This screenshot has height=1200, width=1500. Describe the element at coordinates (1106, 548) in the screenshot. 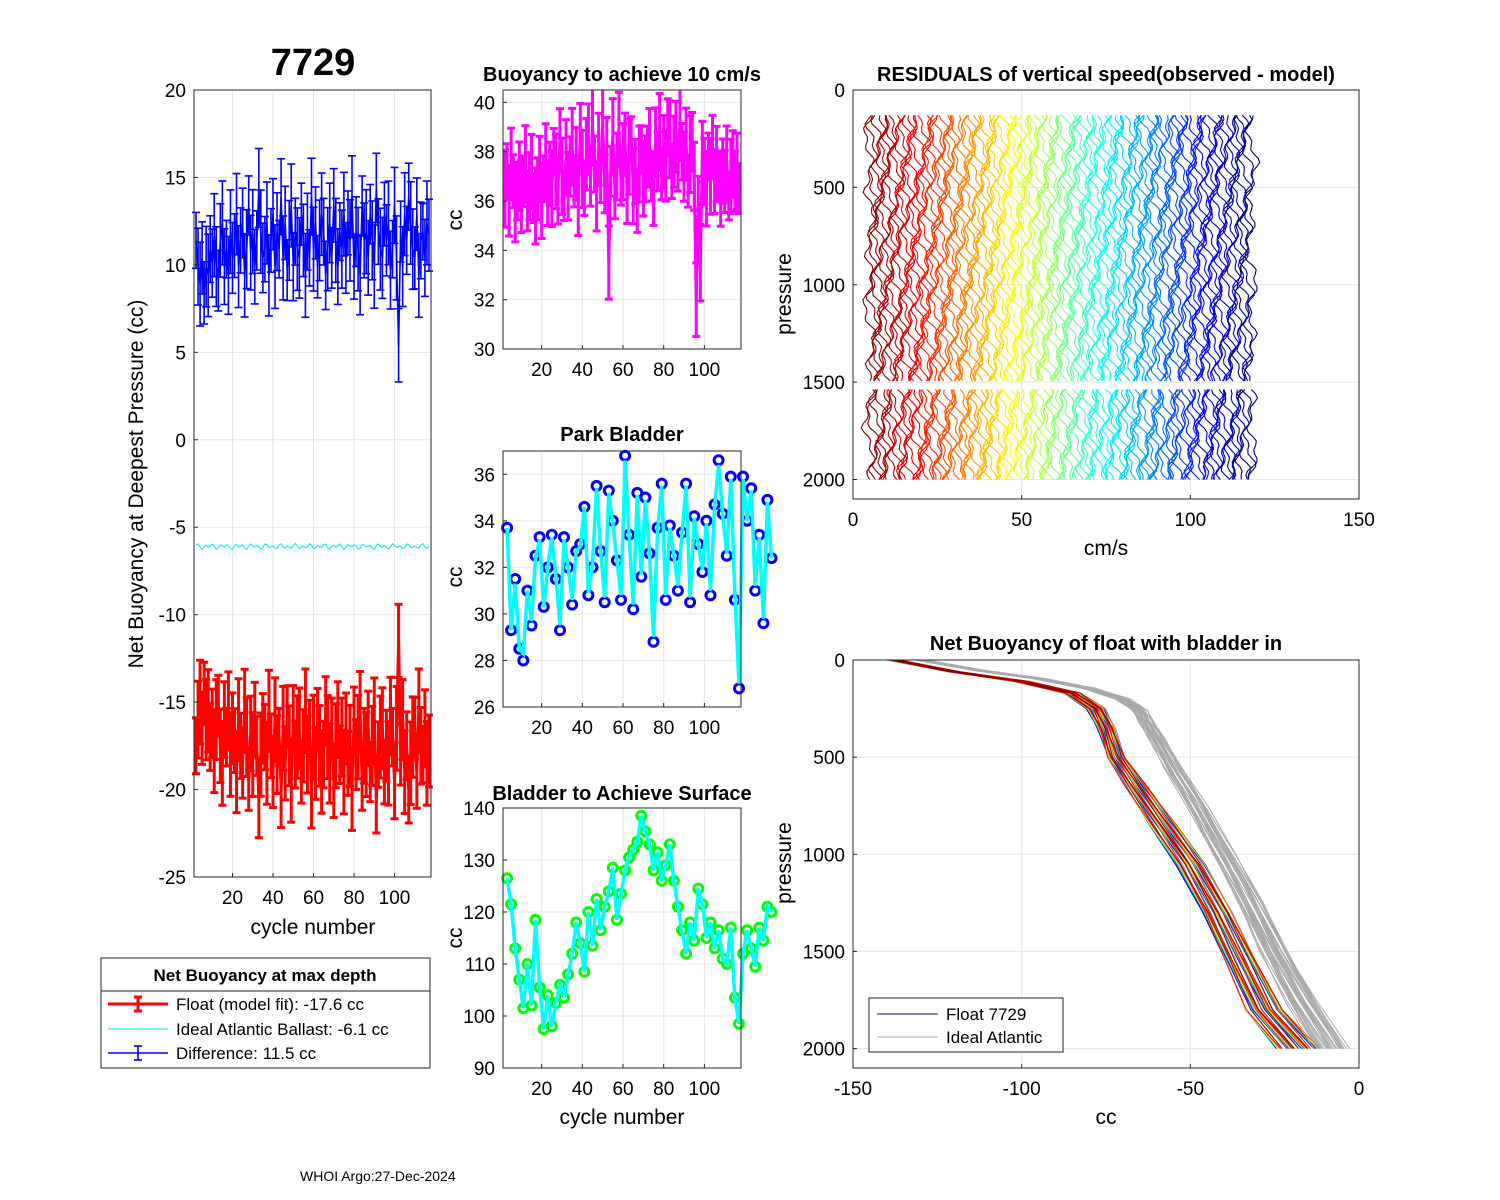

I see `x-axis-label: cm/s` at that location.